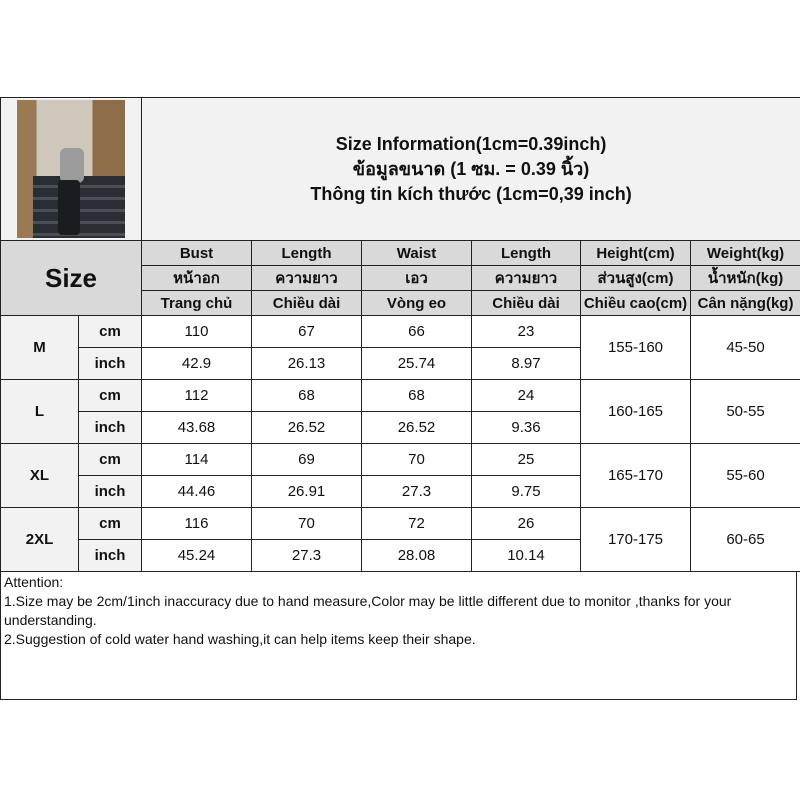 The image size is (800, 800). Describe the element at coordinates (306, 491) in the screenshot. I see `measurement-cell: 26.91` at that location.